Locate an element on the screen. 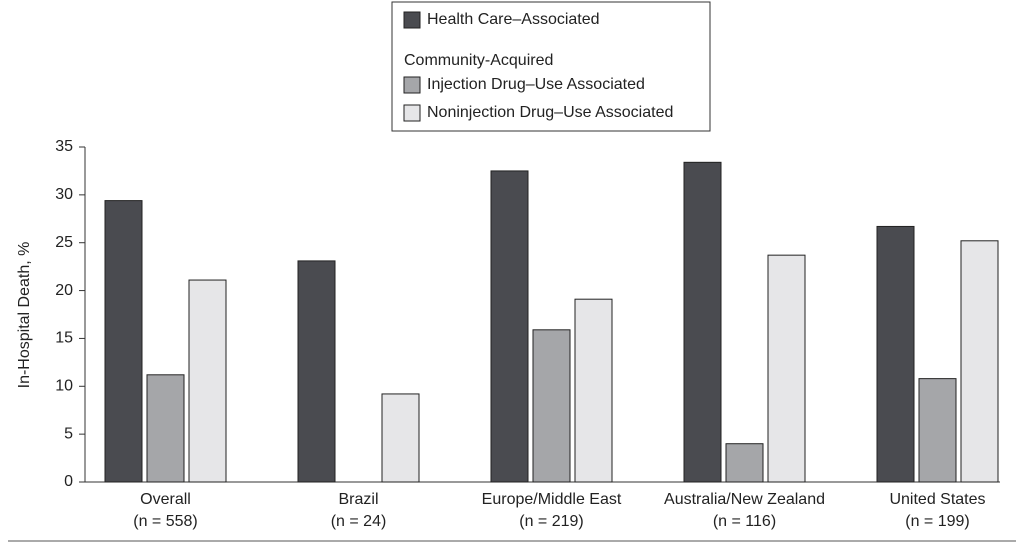  x-tick-count: (n = 199) is located at coordinates (937, 521).